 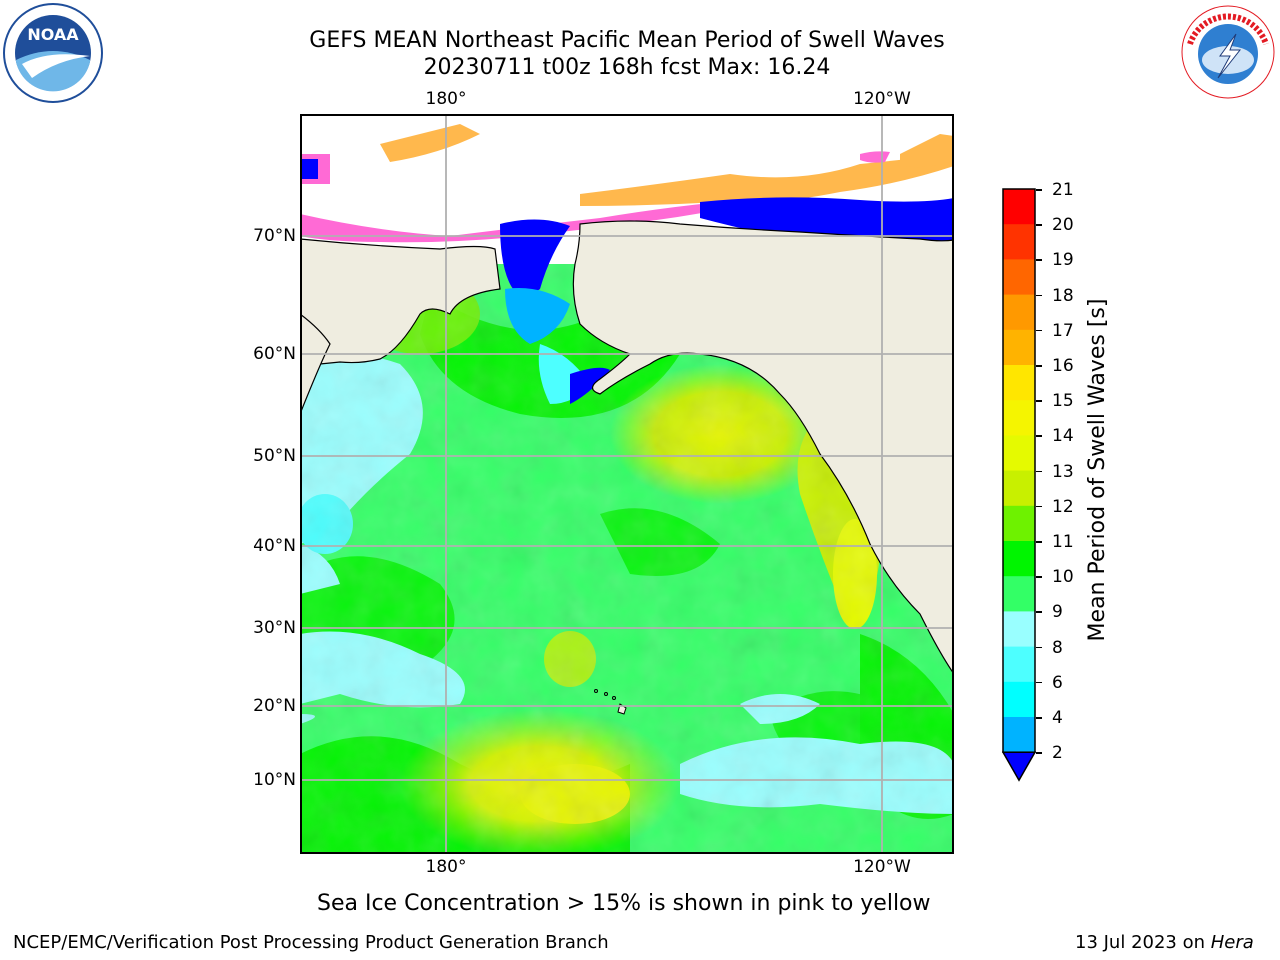 I want to click on colorbar-ticks: 21 20 19 18 17 16 15 14 13 12 11 10 9 8 6 4 2, so click(x=1066, y=475).